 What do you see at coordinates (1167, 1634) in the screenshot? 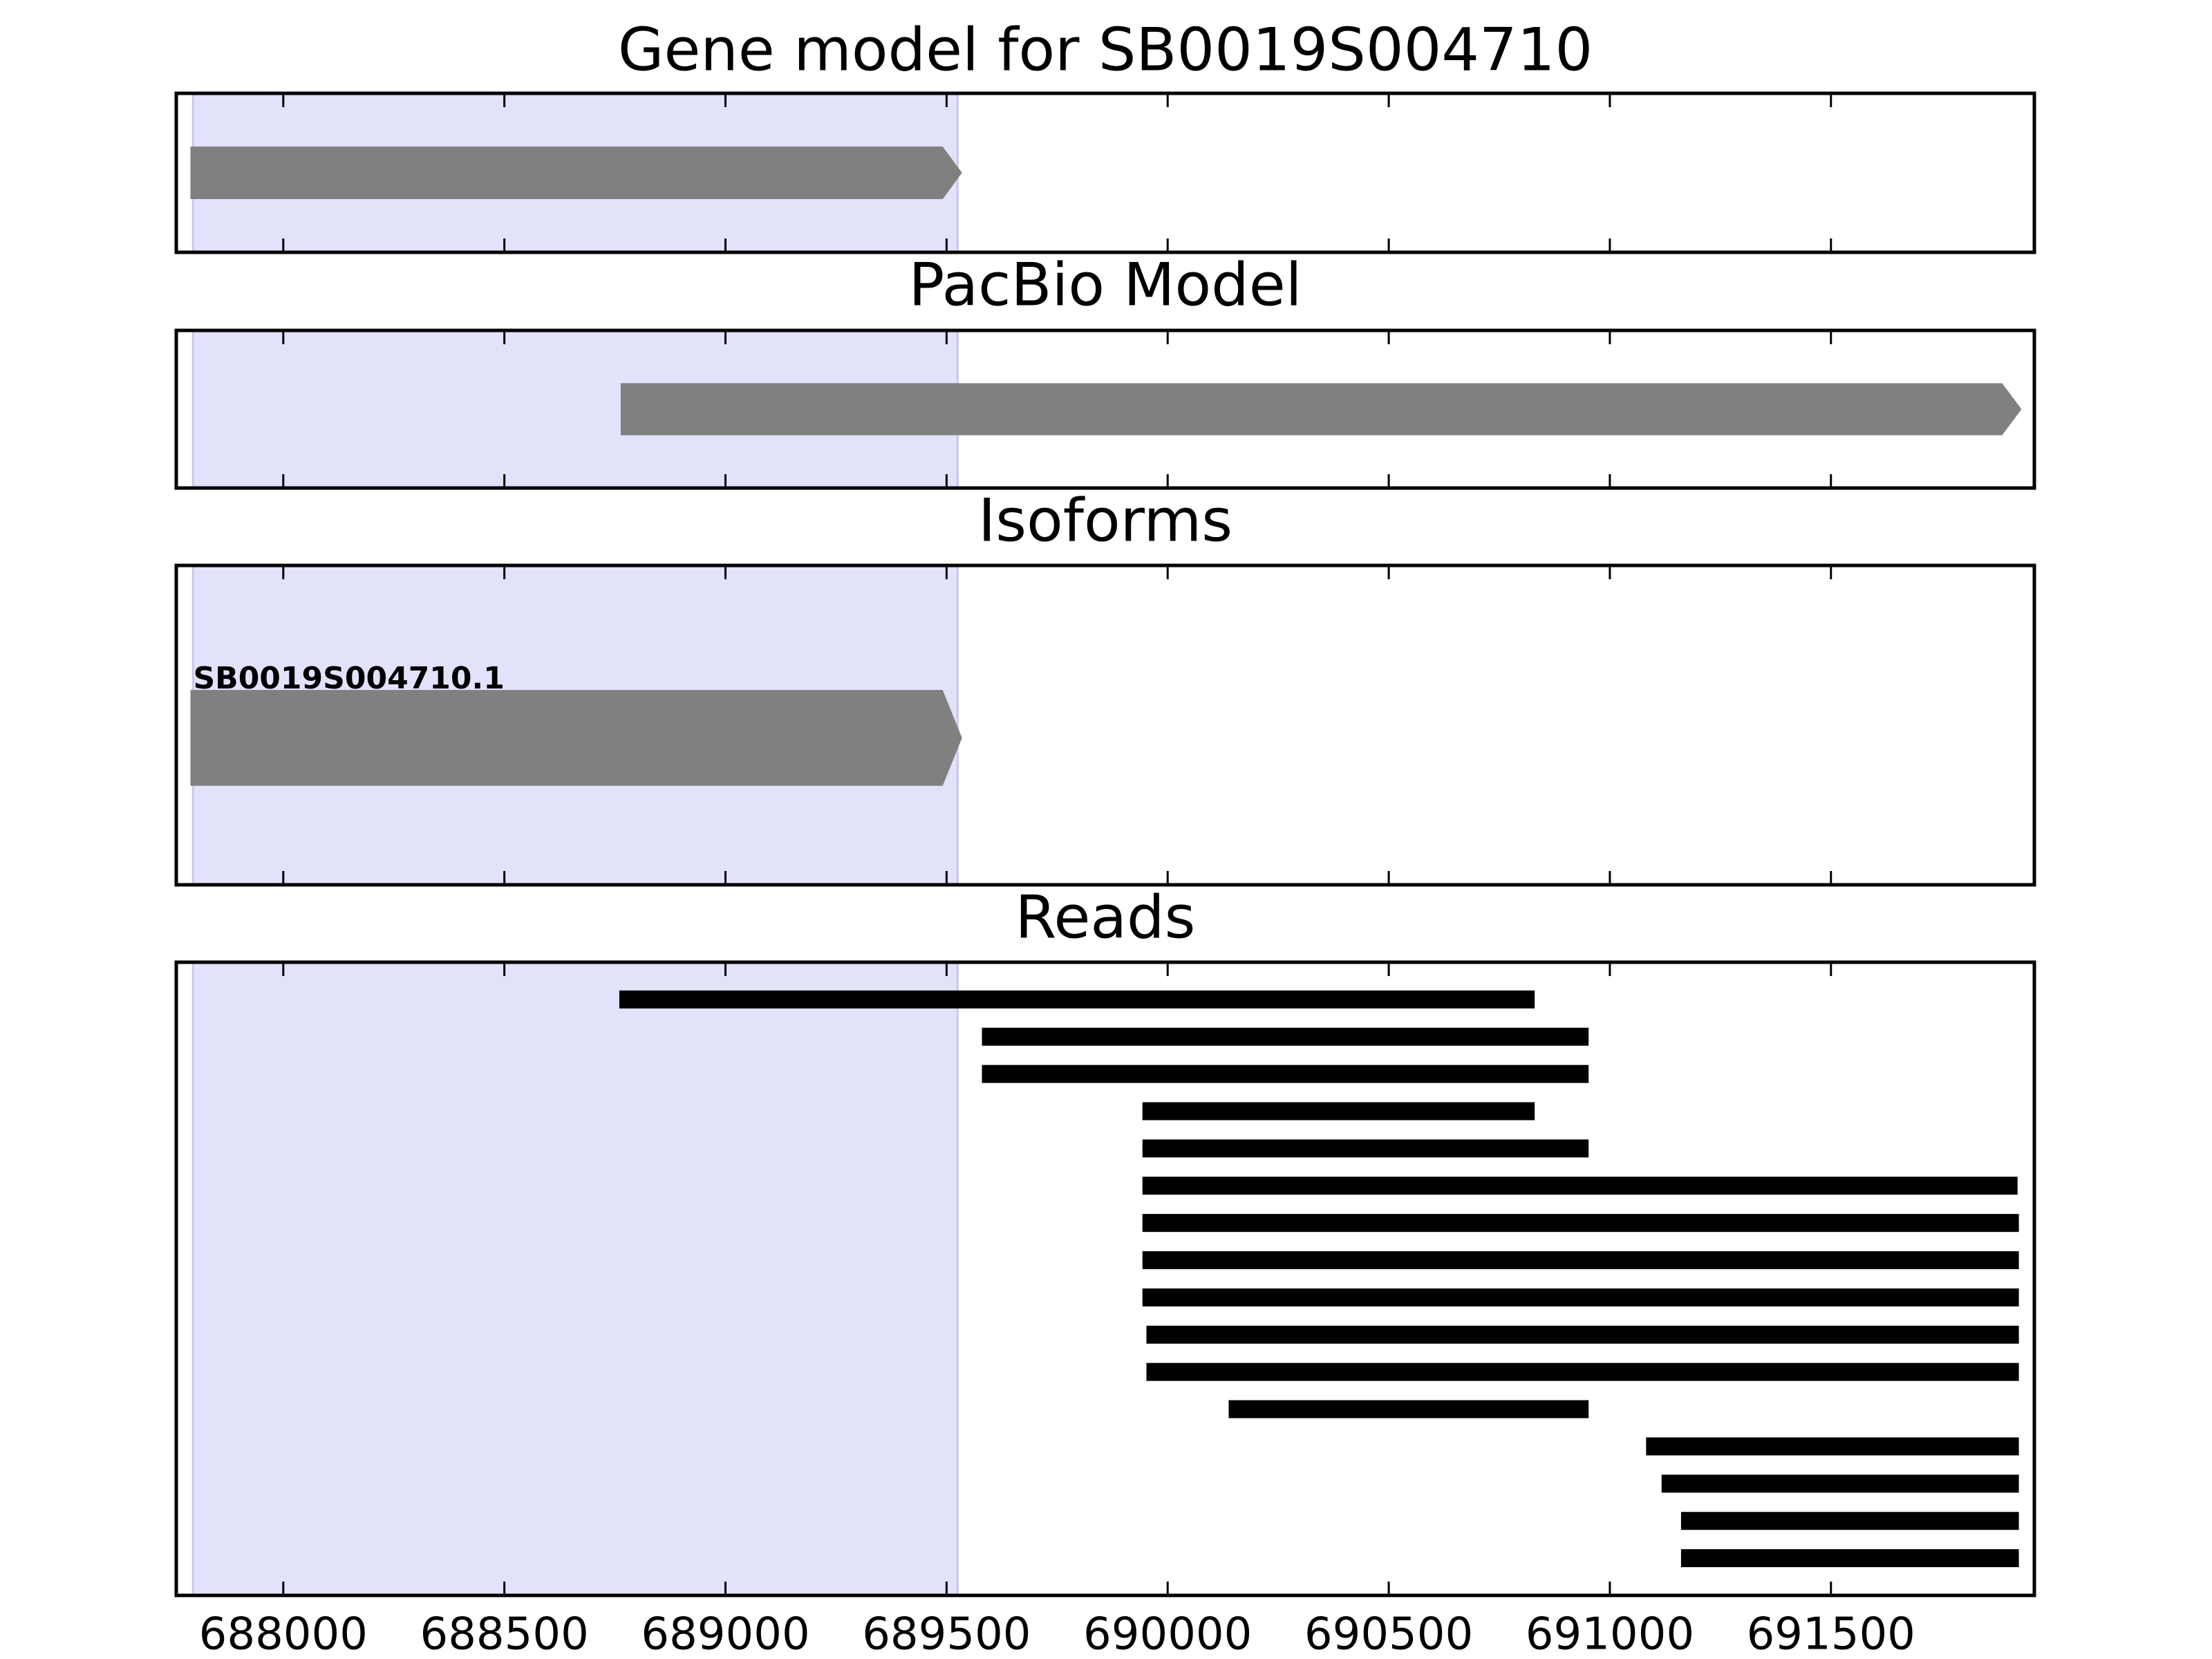
I see `x-tick-label: 690000` at bounding box center [1167, 1634].